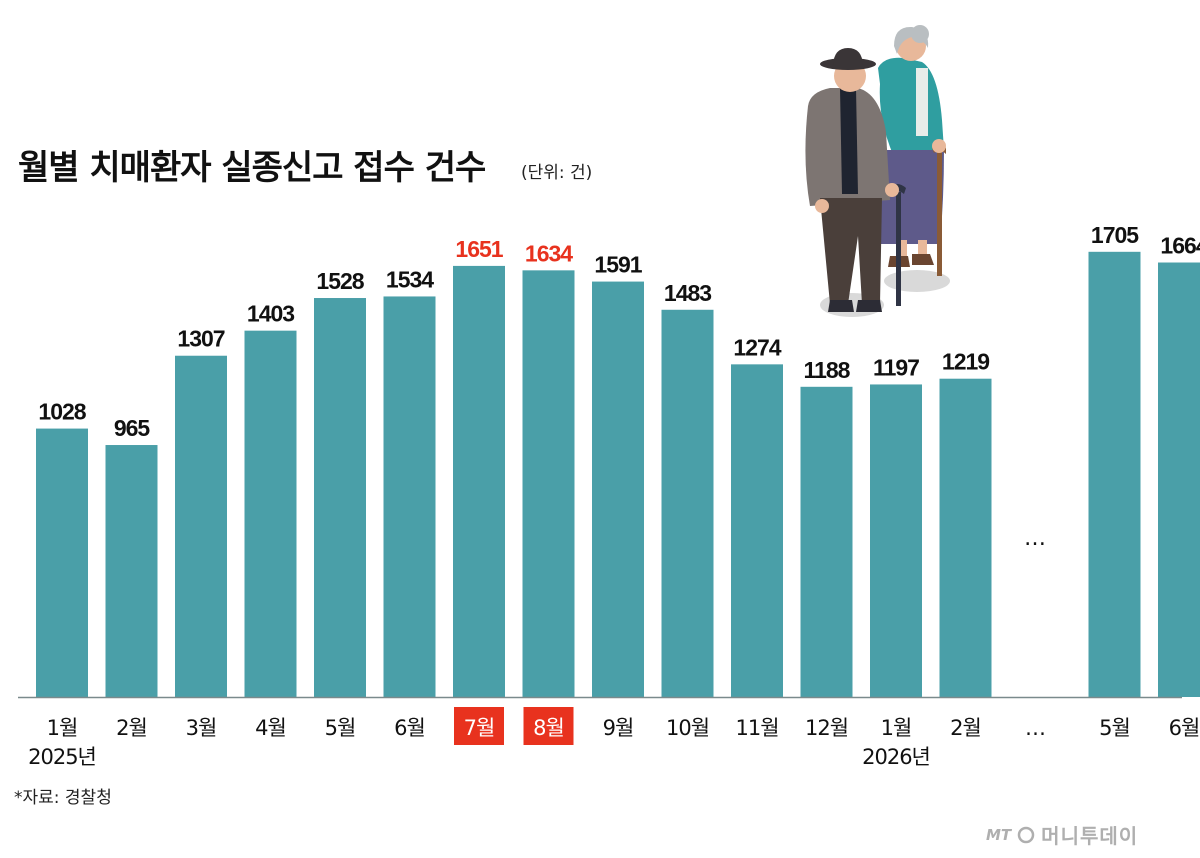  What do you see at coordinates (340, 281) in the screenshot?
I see `data-label: 1528` at bounding box center [340, 281].